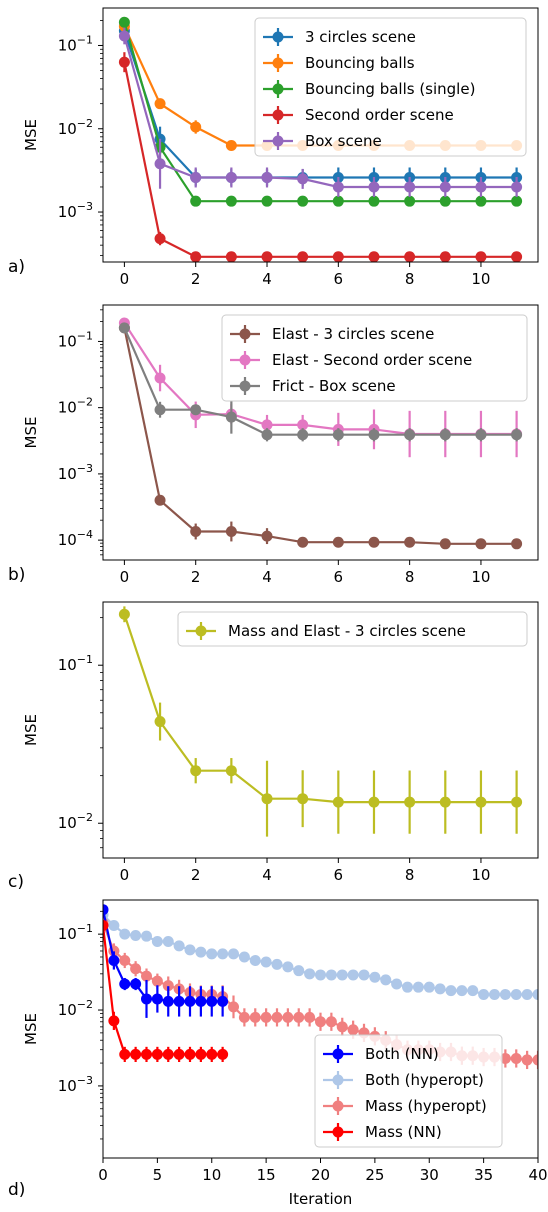 The width and height of the screenshot is (548, 1212). Describe the element at coordinates (320, 721) in the screenshot. I see `series-mass-and-elast-3-circles-scene` at that location.